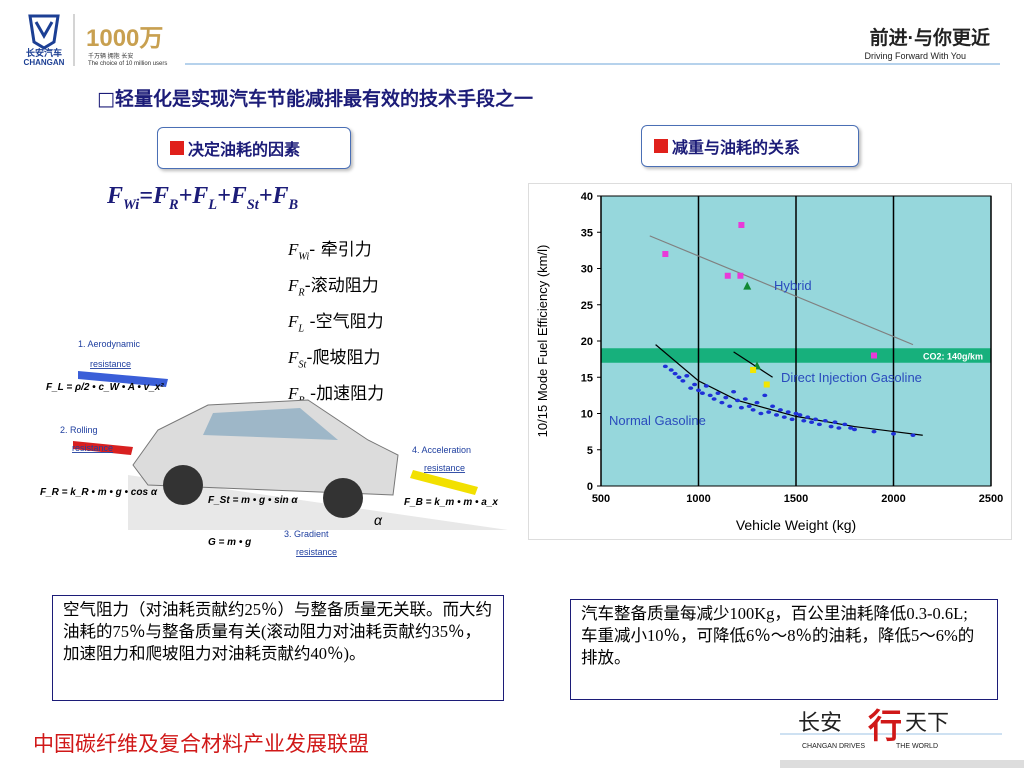 This screenshot has width=1024, height=768. What do you see at coordinates (930, 37) in the screenshot?
I see `slogan-cn: 前进·与你更近` at bounding box center [930, 37].